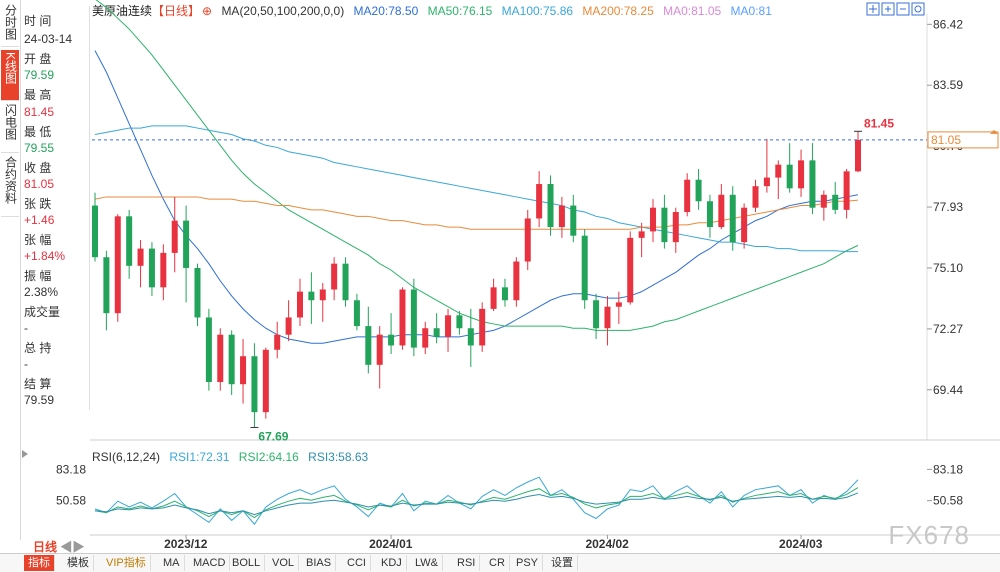 The image size is (1000, 572). Describe the element at coordinates (39, 112) in the screenshot. I see `high-value: 81.45` at that location.